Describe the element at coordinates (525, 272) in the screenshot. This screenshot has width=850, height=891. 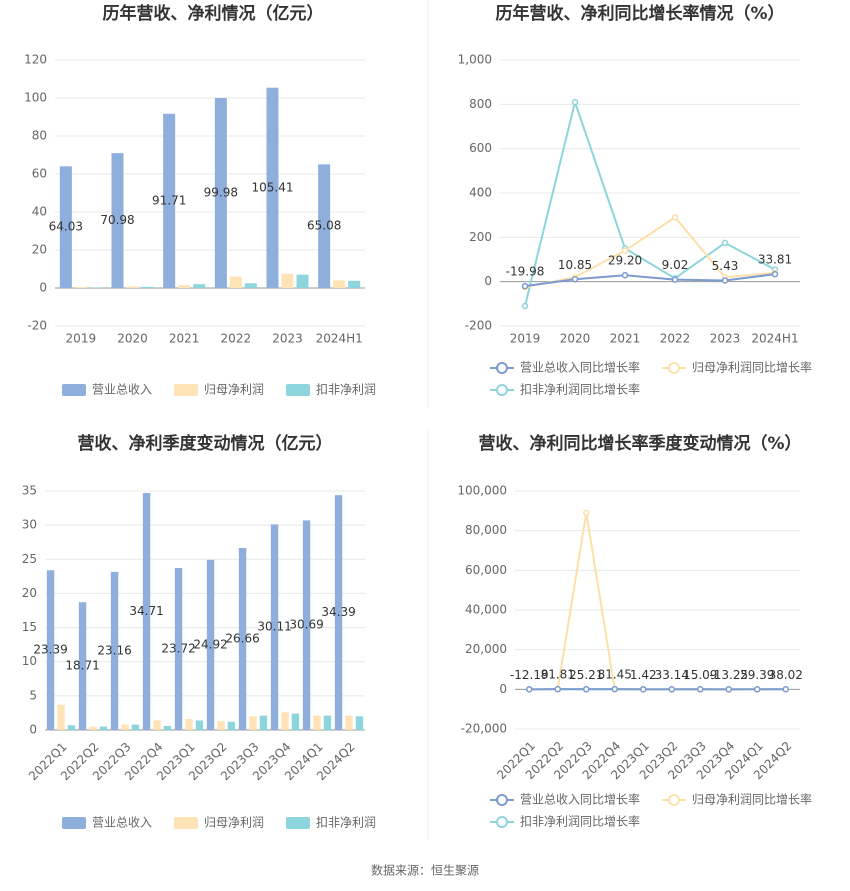
I see `value-label: -19.98` at that location.